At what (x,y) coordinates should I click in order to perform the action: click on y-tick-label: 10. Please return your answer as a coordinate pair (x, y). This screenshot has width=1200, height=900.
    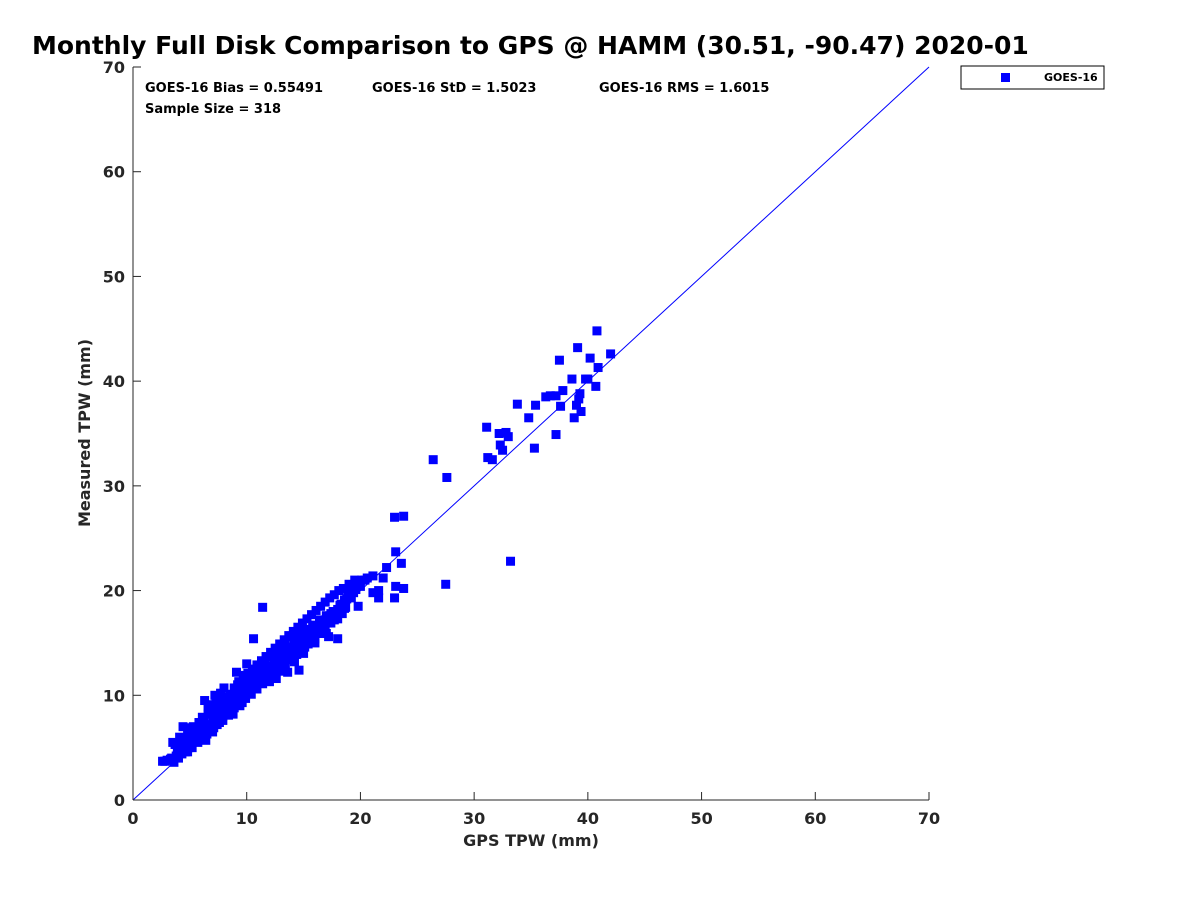
    Looking at the image, I should click on (114, 695).